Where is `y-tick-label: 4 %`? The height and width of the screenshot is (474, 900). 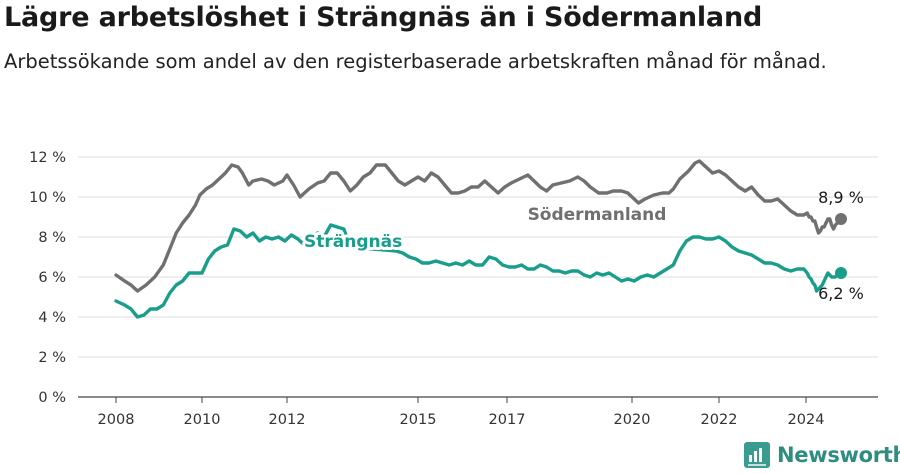
y-tick-label: 4 % is located at coordinates (52, 318).